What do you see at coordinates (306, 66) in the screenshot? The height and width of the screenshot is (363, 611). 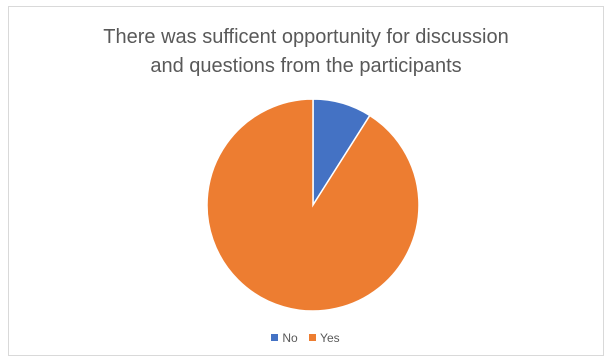 I see `chart-title-line-2: and questions from the participants` at bounding box center [306, 66].